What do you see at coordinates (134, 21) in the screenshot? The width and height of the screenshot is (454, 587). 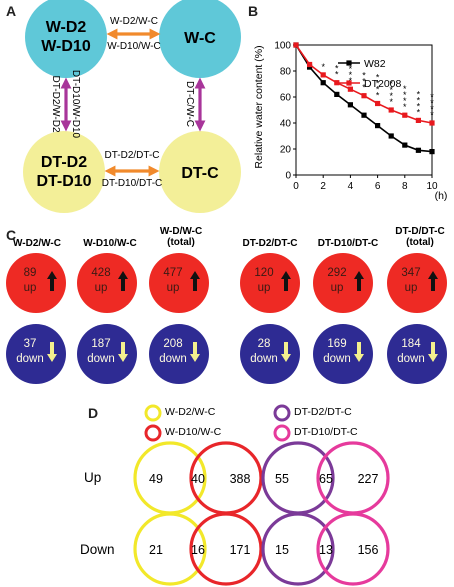 I see `edge-top-label-1: W-D2/W-C` at bounding box center [134, 21].